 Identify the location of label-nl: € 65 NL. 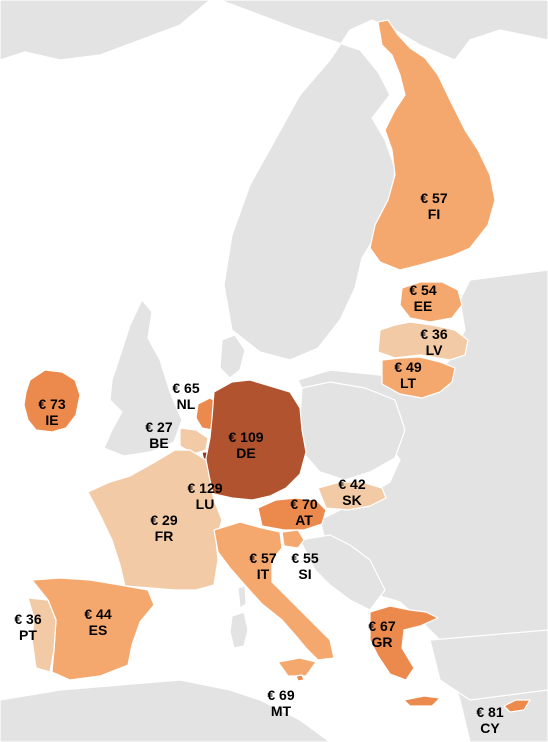
(186, 396).